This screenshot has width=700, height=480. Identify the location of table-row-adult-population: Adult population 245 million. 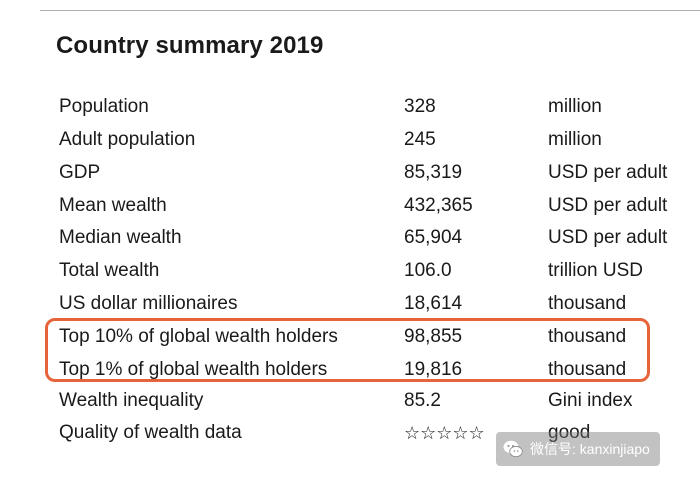
(350, 140).